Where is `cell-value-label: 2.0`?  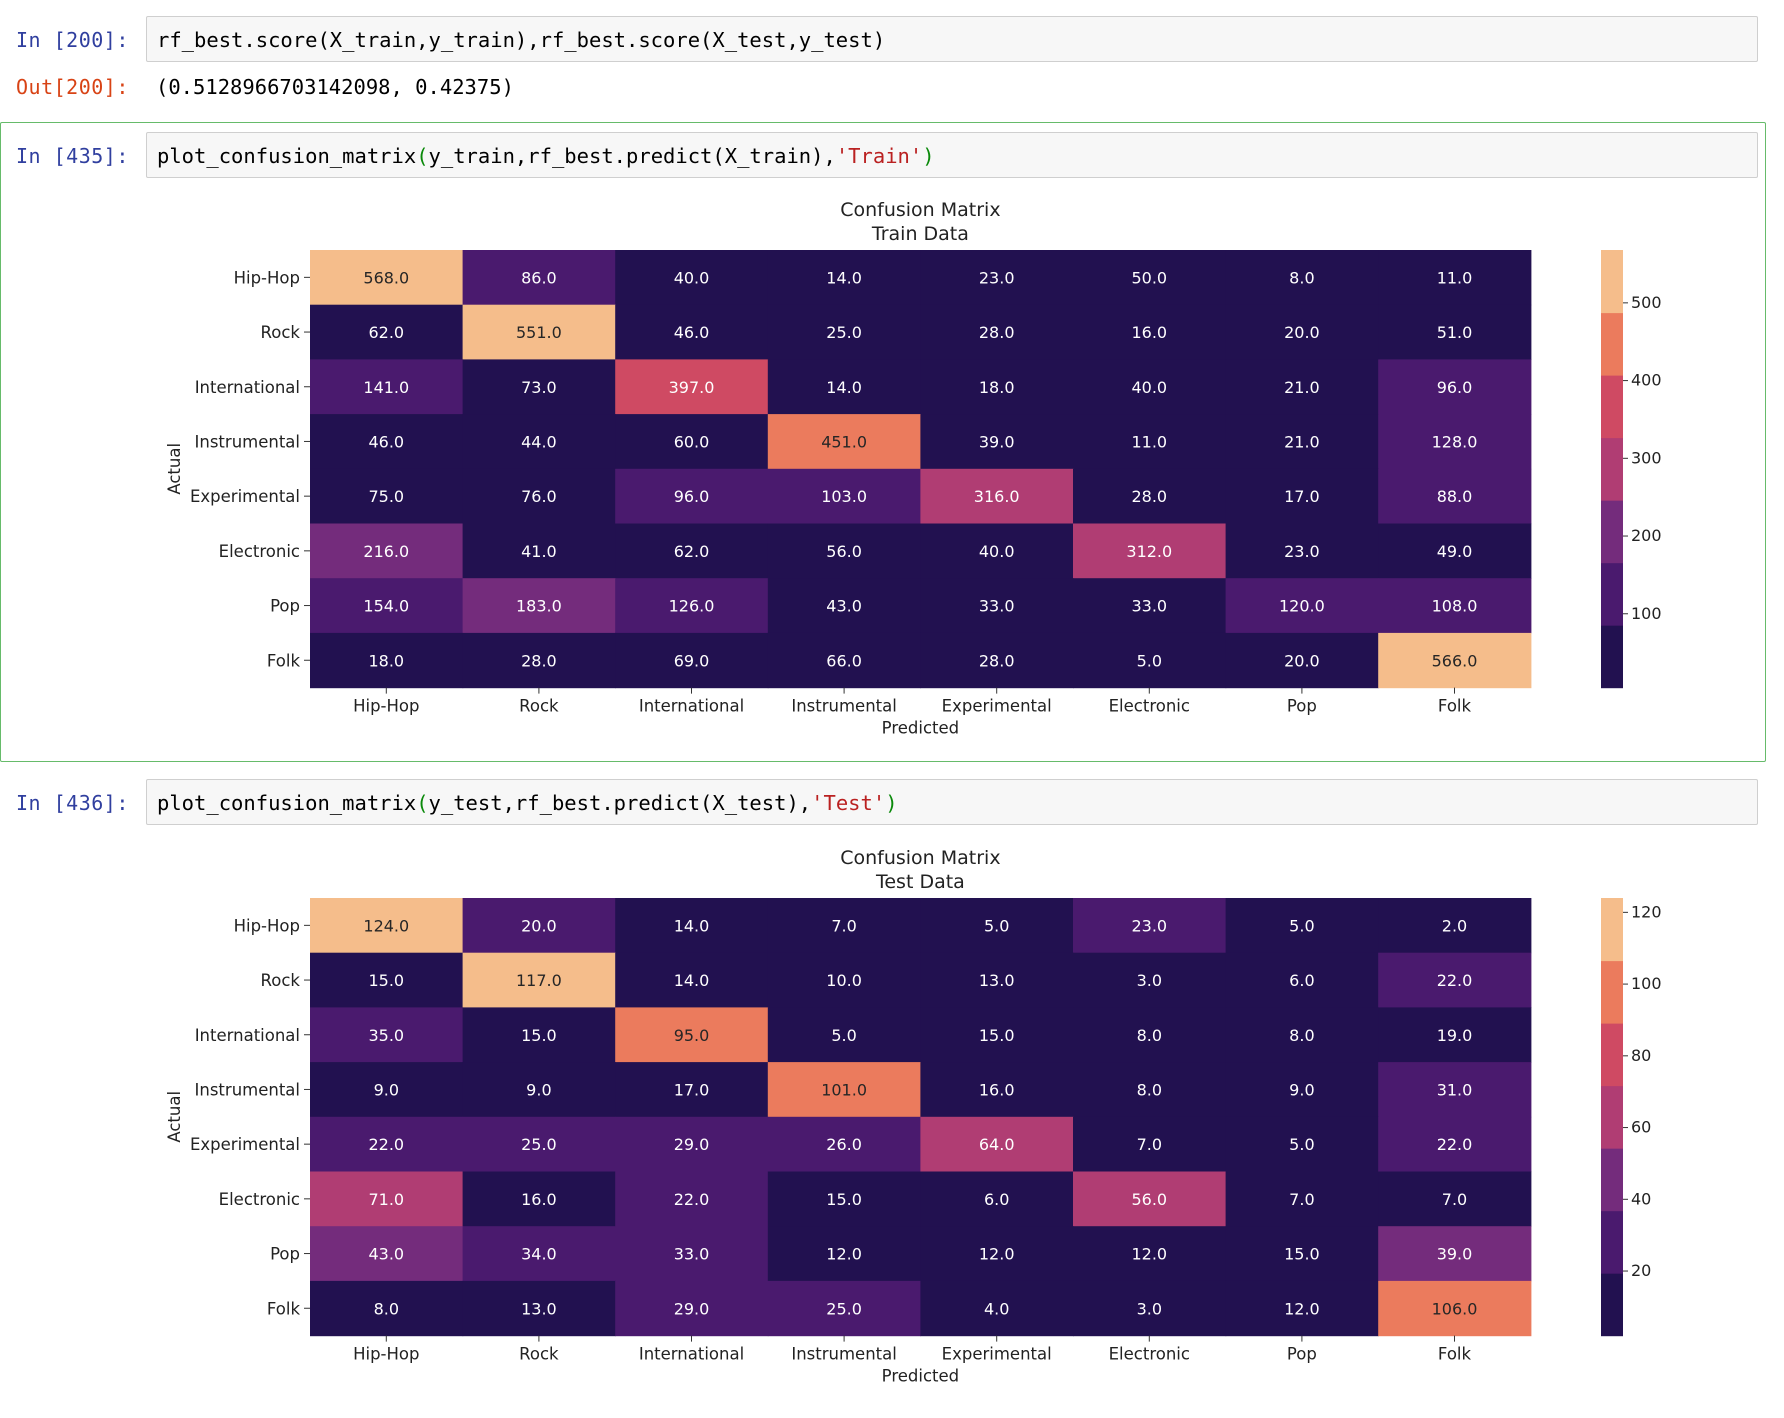 cell-value-label: 2.0 is located at coordinates (1454, 925).